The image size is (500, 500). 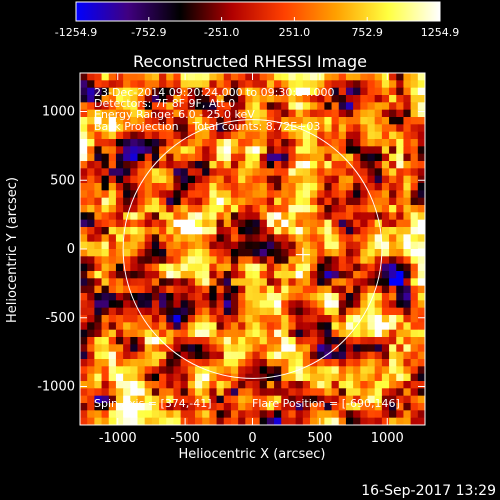 I want to click on annotation-flare-position: Flare Position = [-690,146], so click(x=326, y=403).